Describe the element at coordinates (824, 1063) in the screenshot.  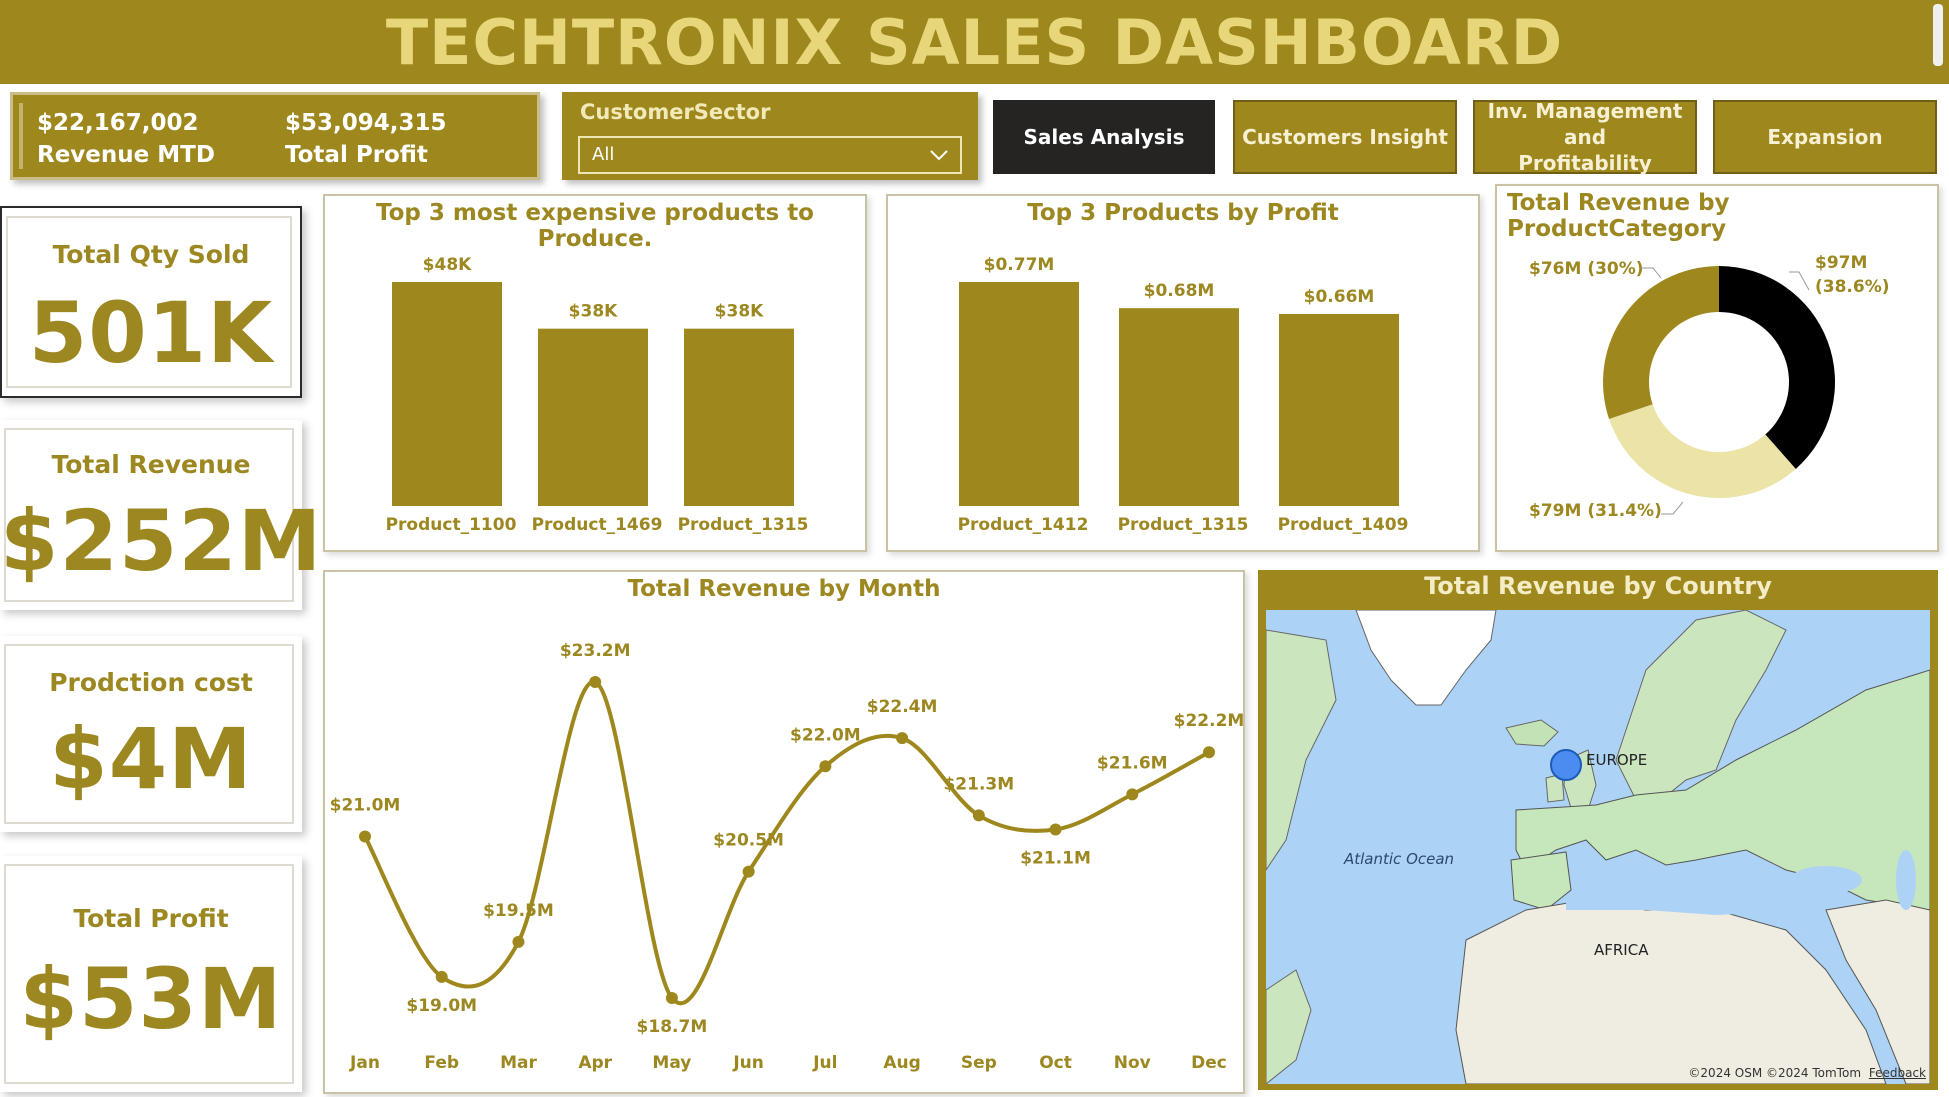
I see `month-axis-label-6: Jul` at that location.